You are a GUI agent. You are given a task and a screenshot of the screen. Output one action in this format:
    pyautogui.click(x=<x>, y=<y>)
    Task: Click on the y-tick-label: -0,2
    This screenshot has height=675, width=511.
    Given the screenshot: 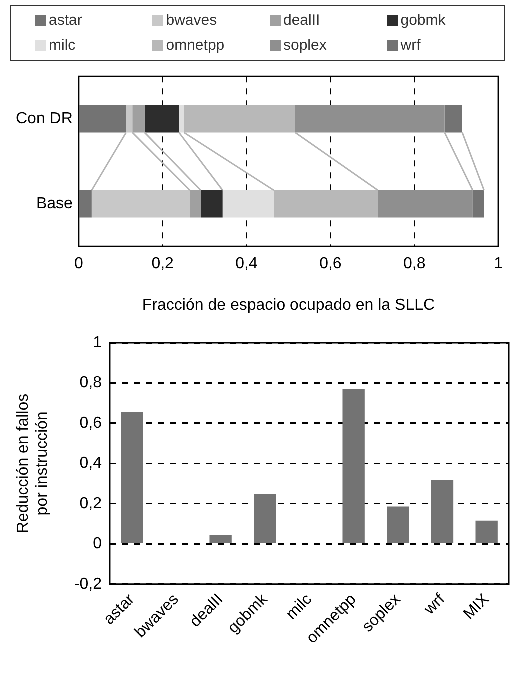 What is the action you would take?
    pyautogui.click(x=88, y=584)
    